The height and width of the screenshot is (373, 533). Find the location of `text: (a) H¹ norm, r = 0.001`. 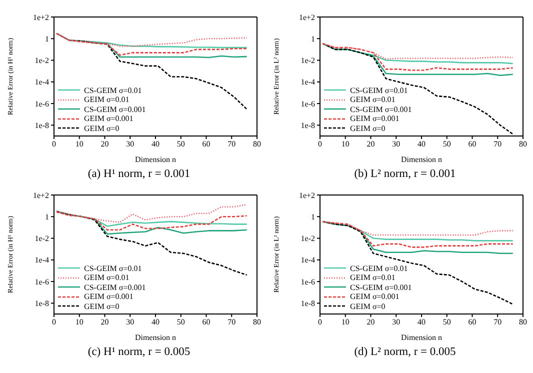

text: (a) H¹ norm, r = 0.001 is located at coordinates (139, 174).